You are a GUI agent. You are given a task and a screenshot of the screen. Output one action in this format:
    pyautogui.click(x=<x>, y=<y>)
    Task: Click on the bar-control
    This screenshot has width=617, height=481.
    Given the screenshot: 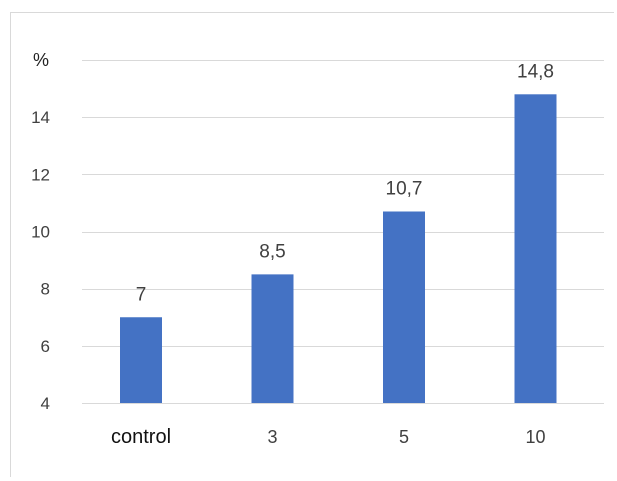 What is the action you would take?
    pyautogui.click(x=141, y=360)
    